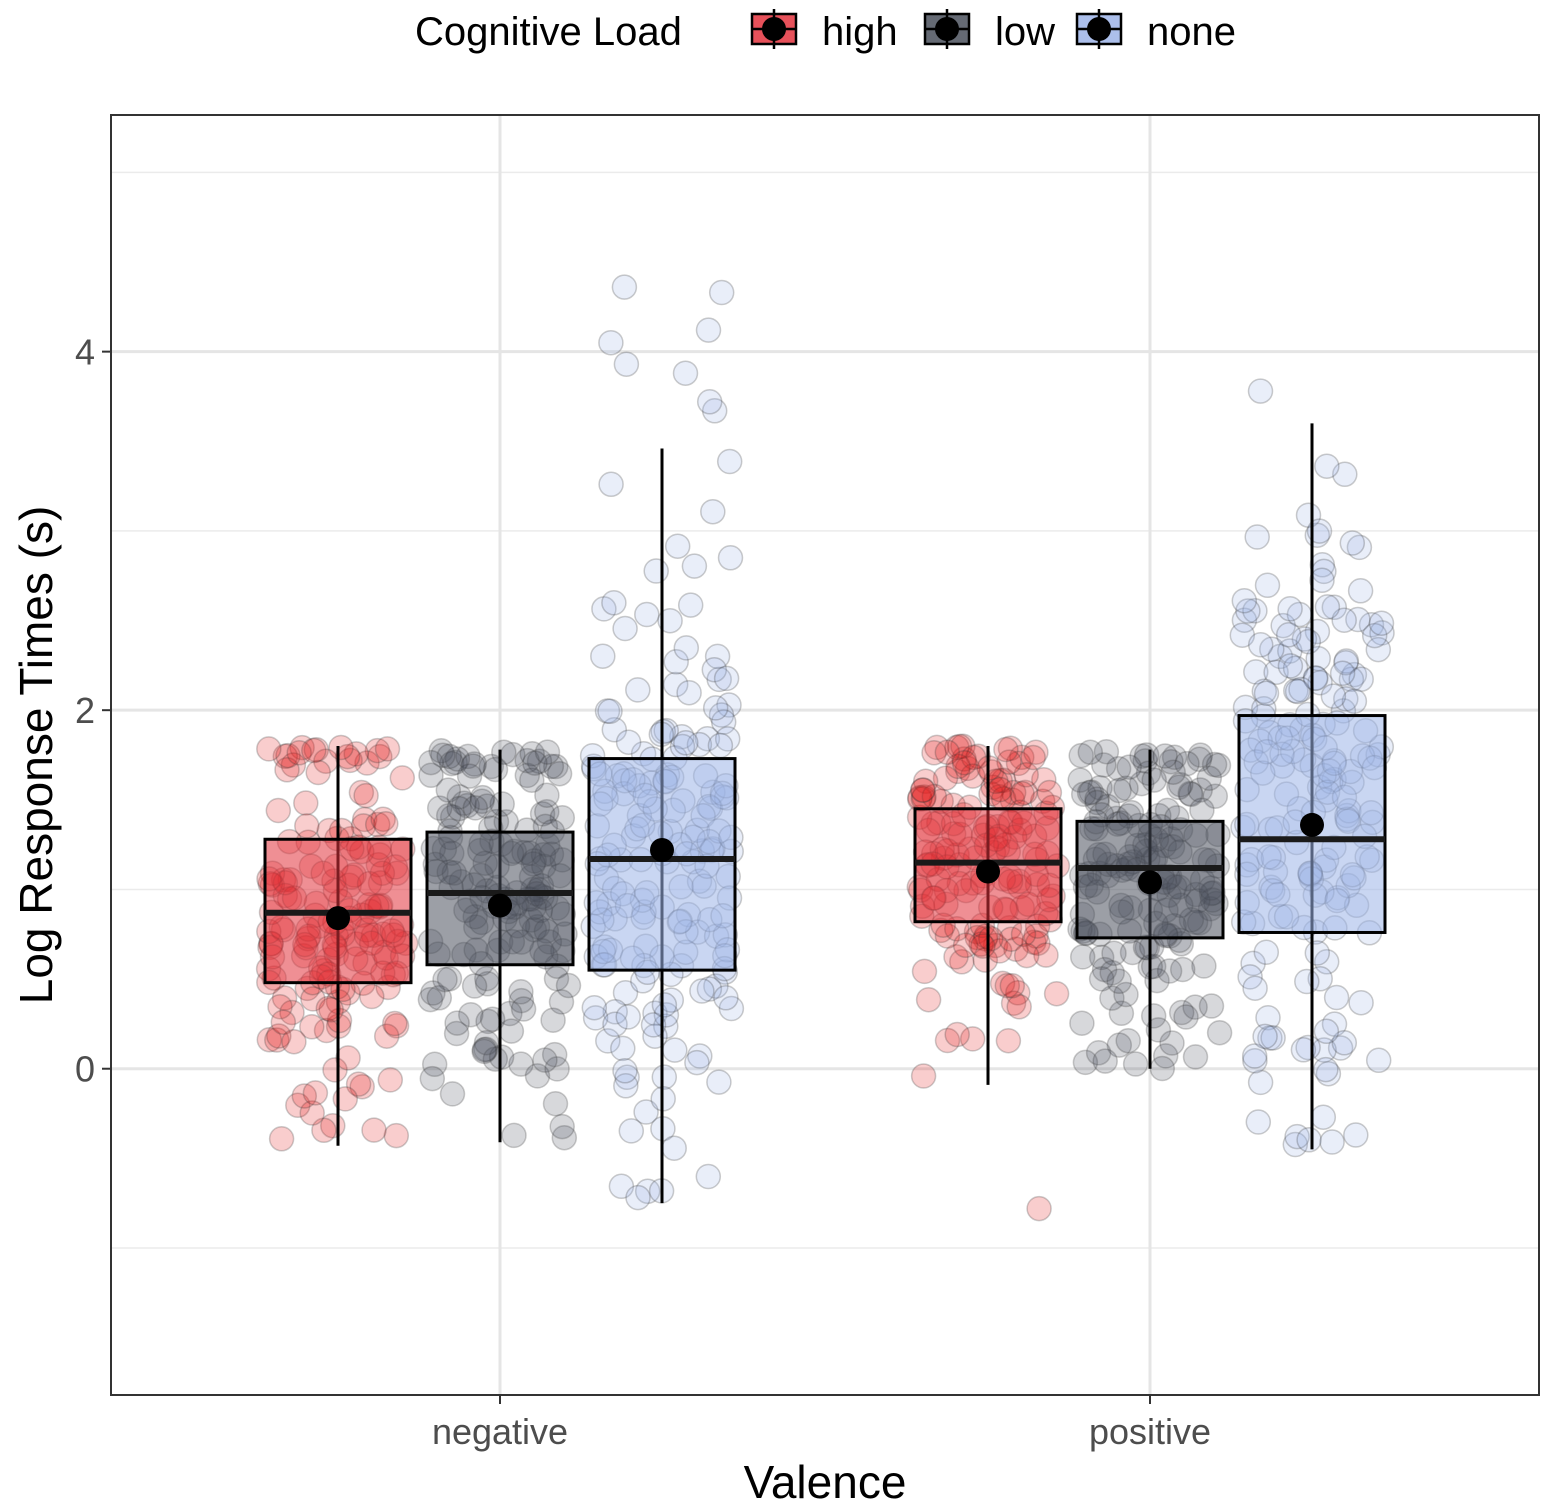 The height and width of the screenshot is (1512, 1548). What do you see at coordinates (500, 1431) in the screenshot?
I see `x-tick-label-negative: negative` at bounding box center [500, 1431].